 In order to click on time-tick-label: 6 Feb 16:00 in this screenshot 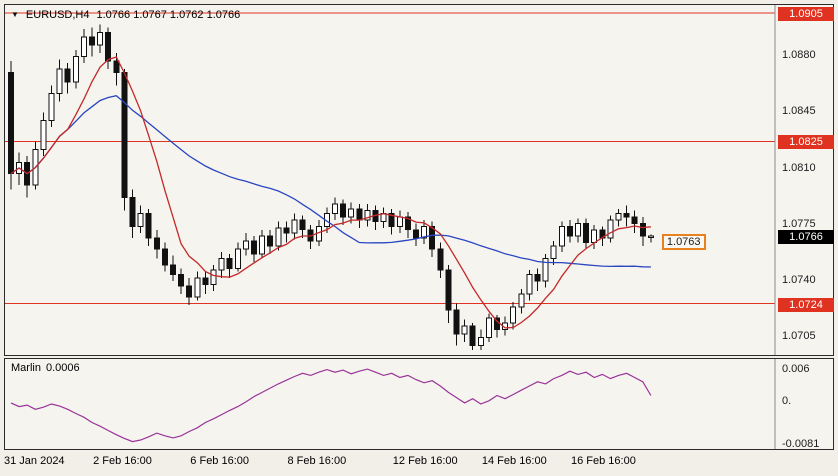, I will do `click(220, 461)`.